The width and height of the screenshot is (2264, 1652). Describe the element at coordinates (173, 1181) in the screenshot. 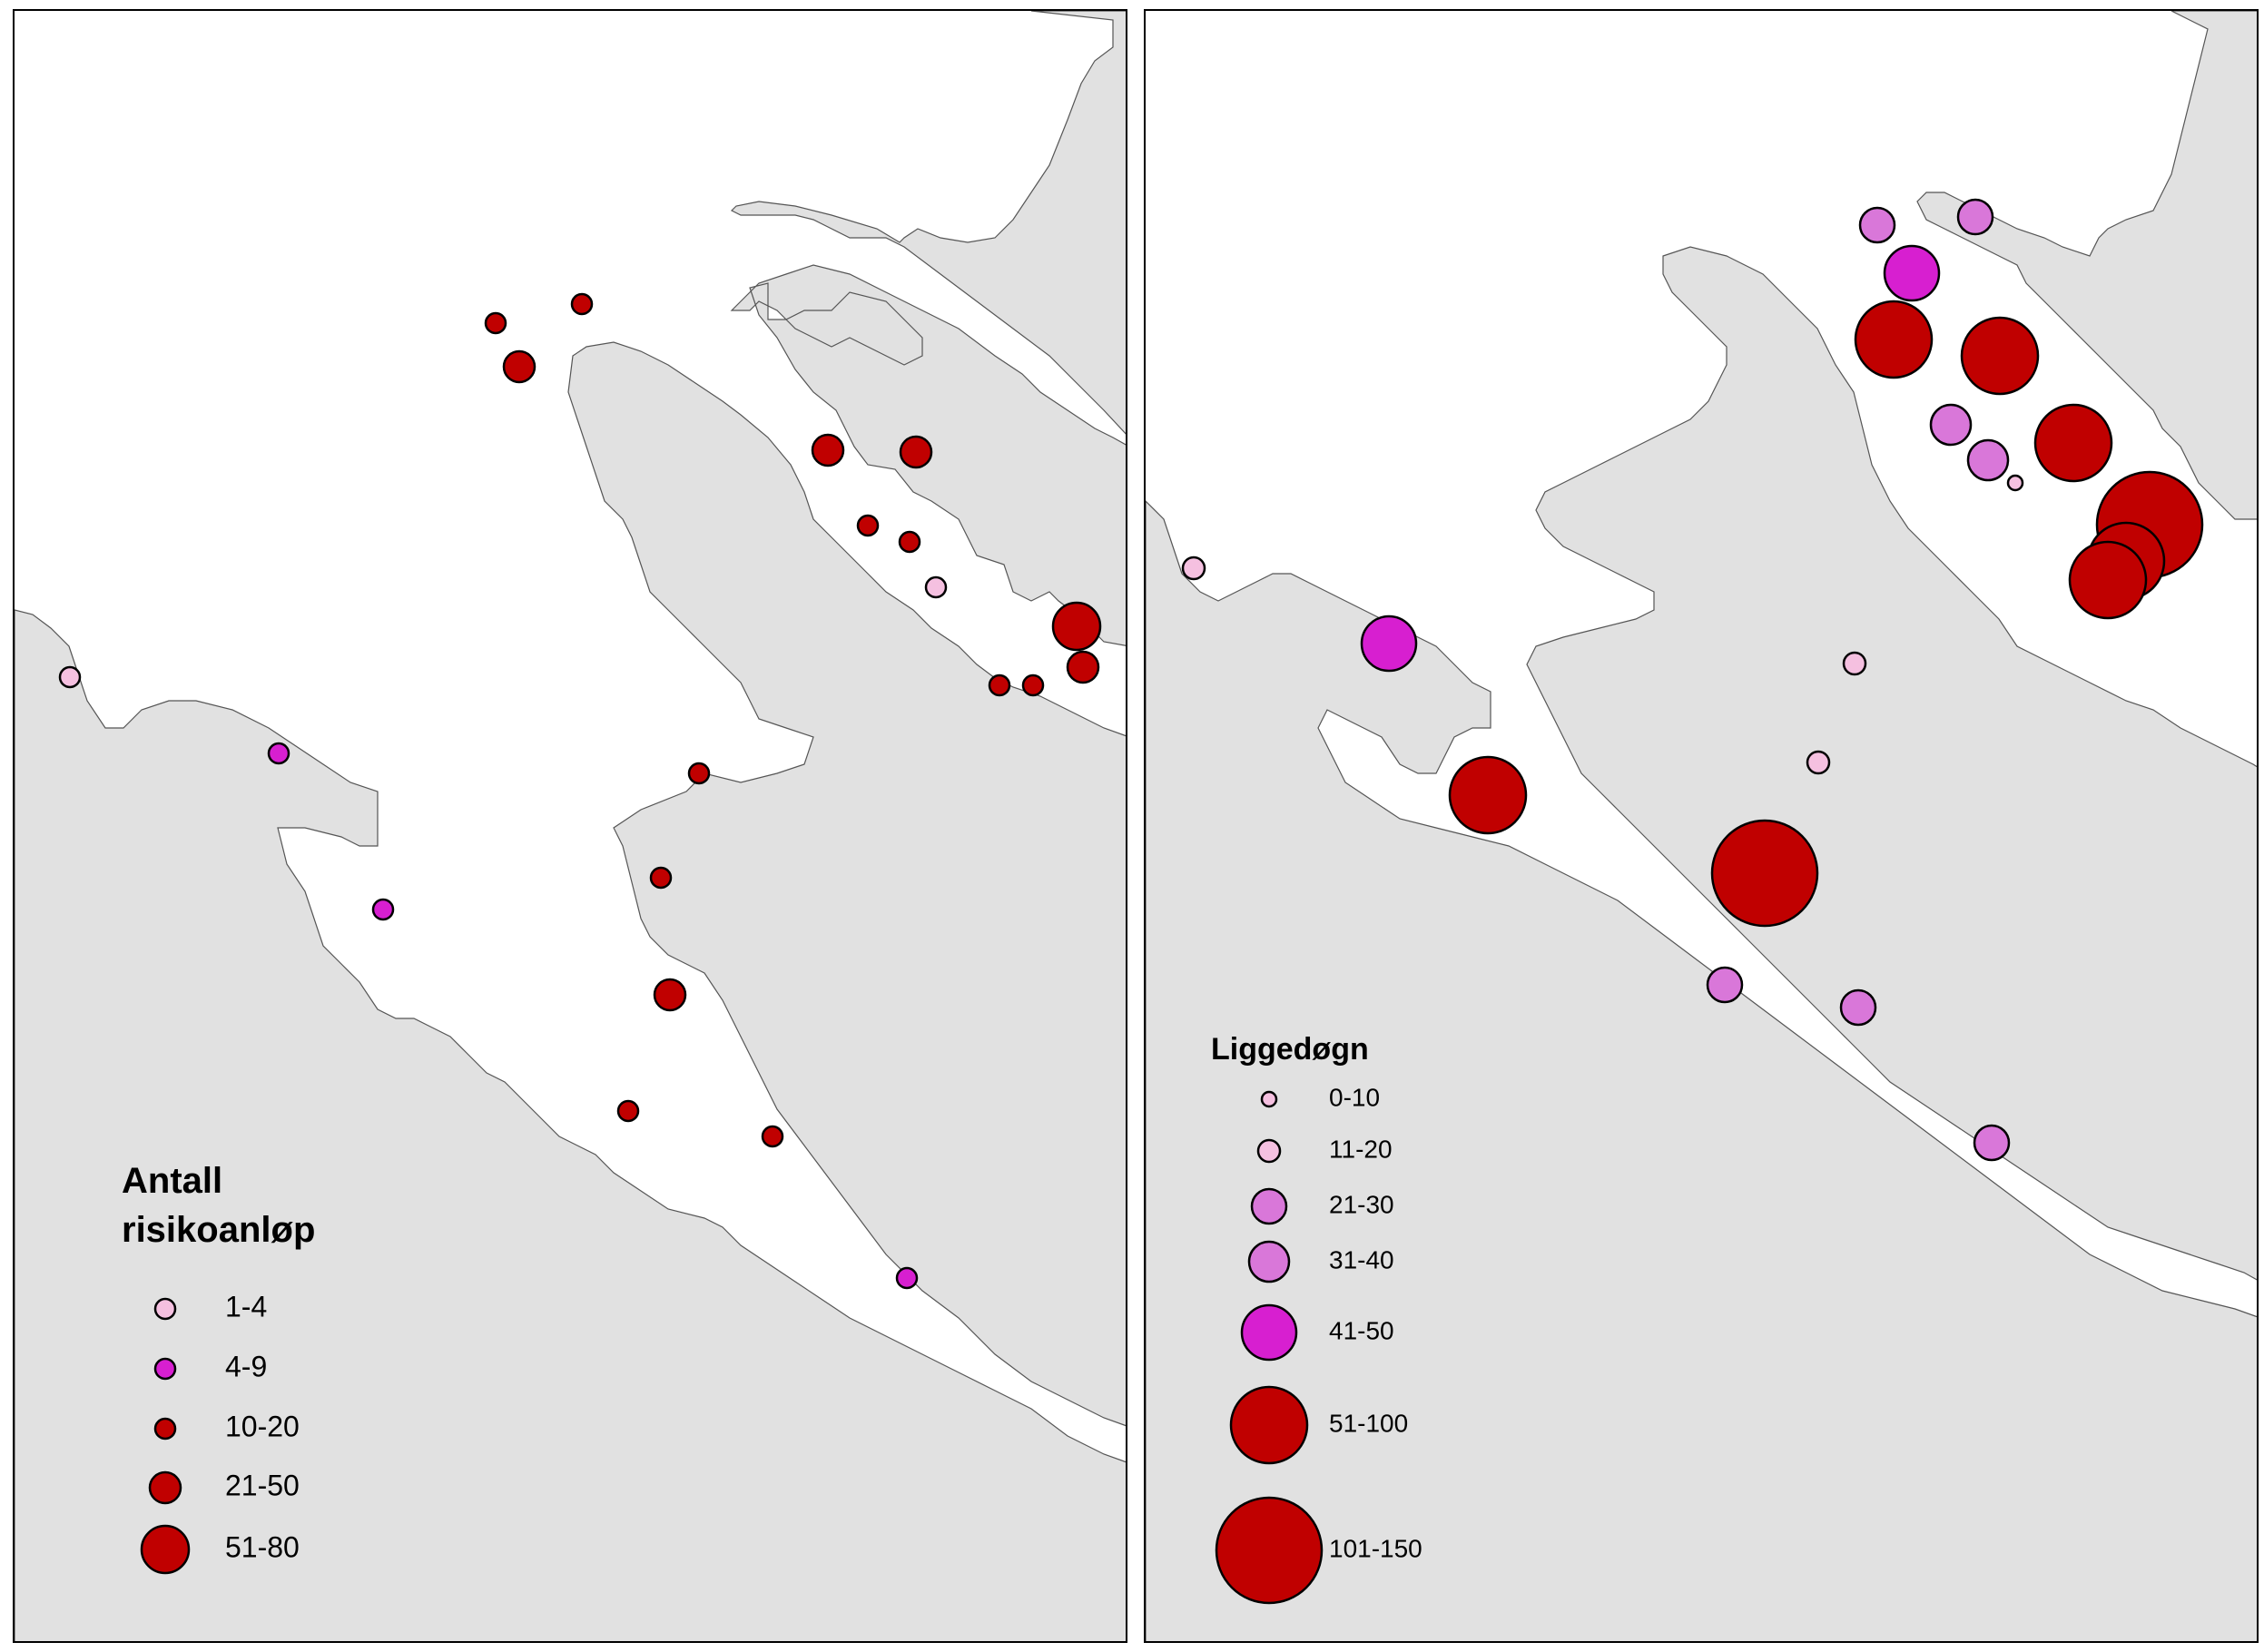

I see `legend-title-line1: Antall` at that location.